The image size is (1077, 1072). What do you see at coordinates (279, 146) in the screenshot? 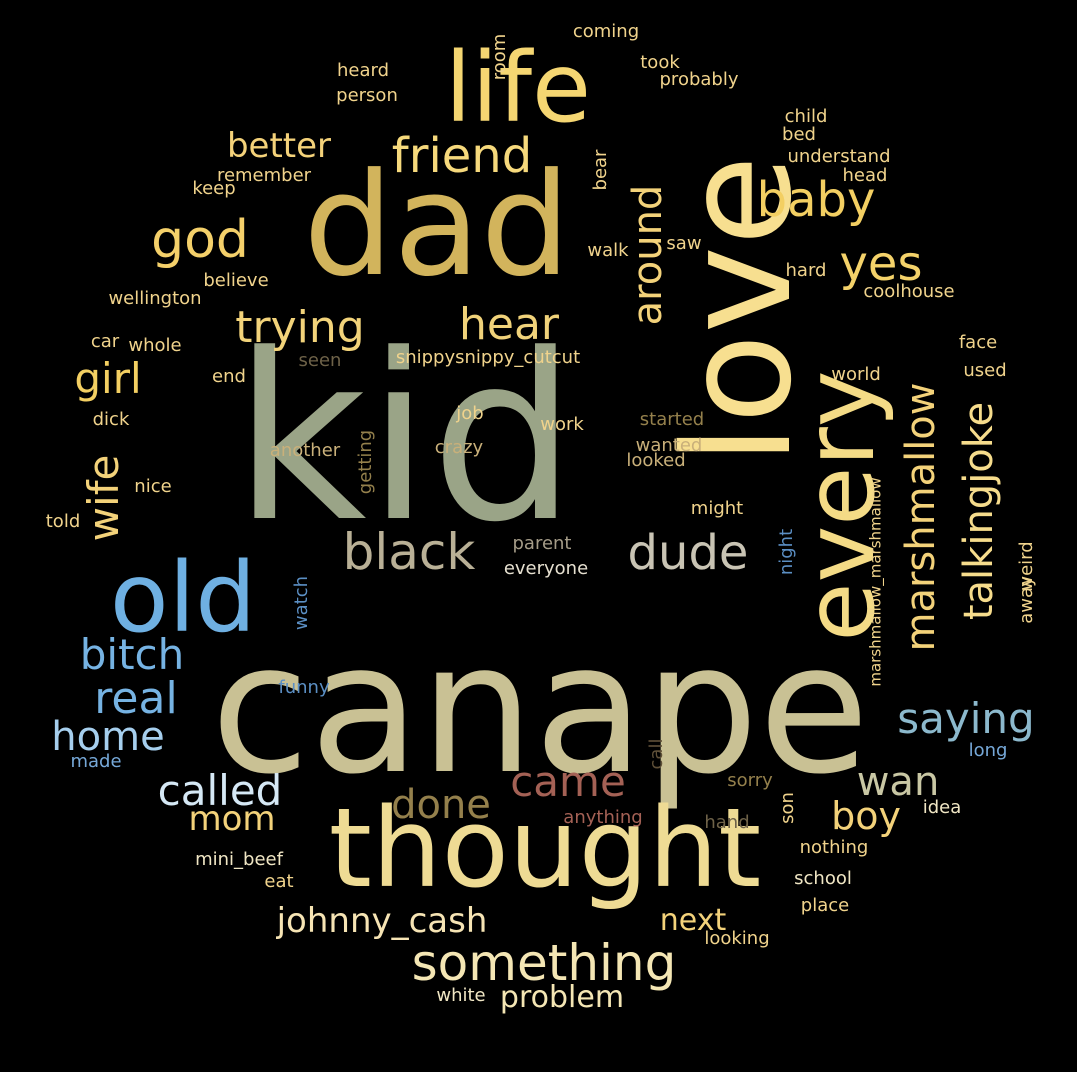
I see `word-better: better` at bounding box center [279, 146].